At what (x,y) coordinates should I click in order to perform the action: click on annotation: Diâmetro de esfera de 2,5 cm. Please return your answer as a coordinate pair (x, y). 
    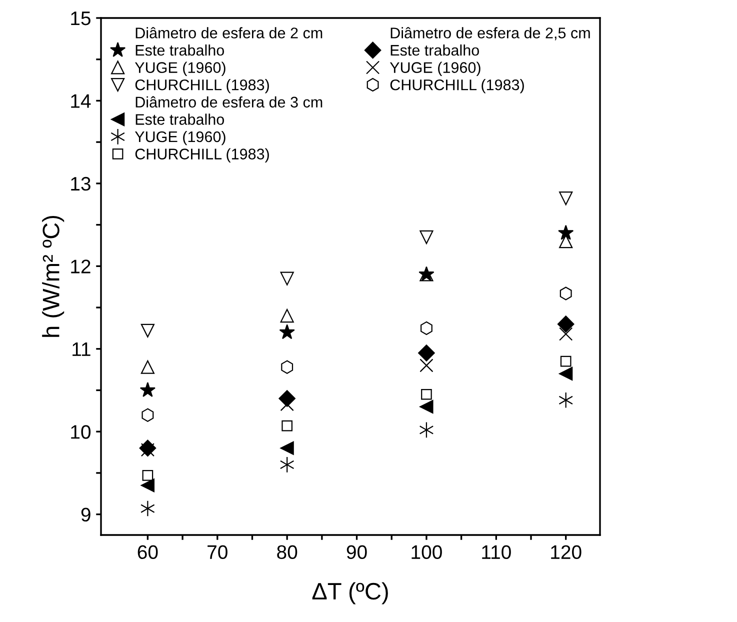
    Looking at the image, I should click on (490, 33).